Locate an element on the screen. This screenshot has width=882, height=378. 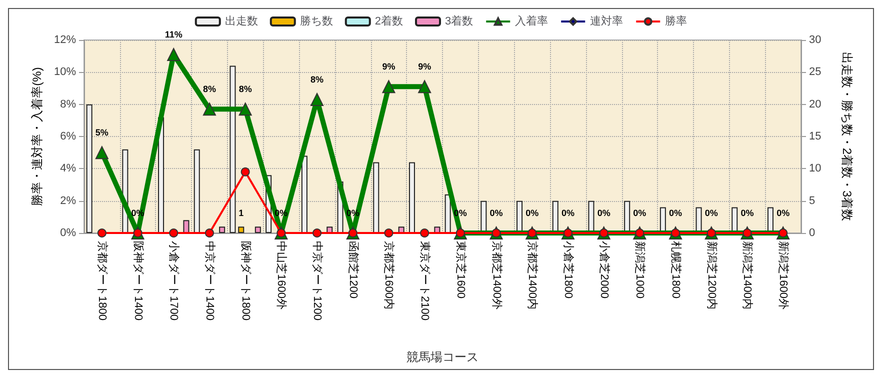
x-tick-label: 小倉芝2000 is located at coordinates (604, 269).